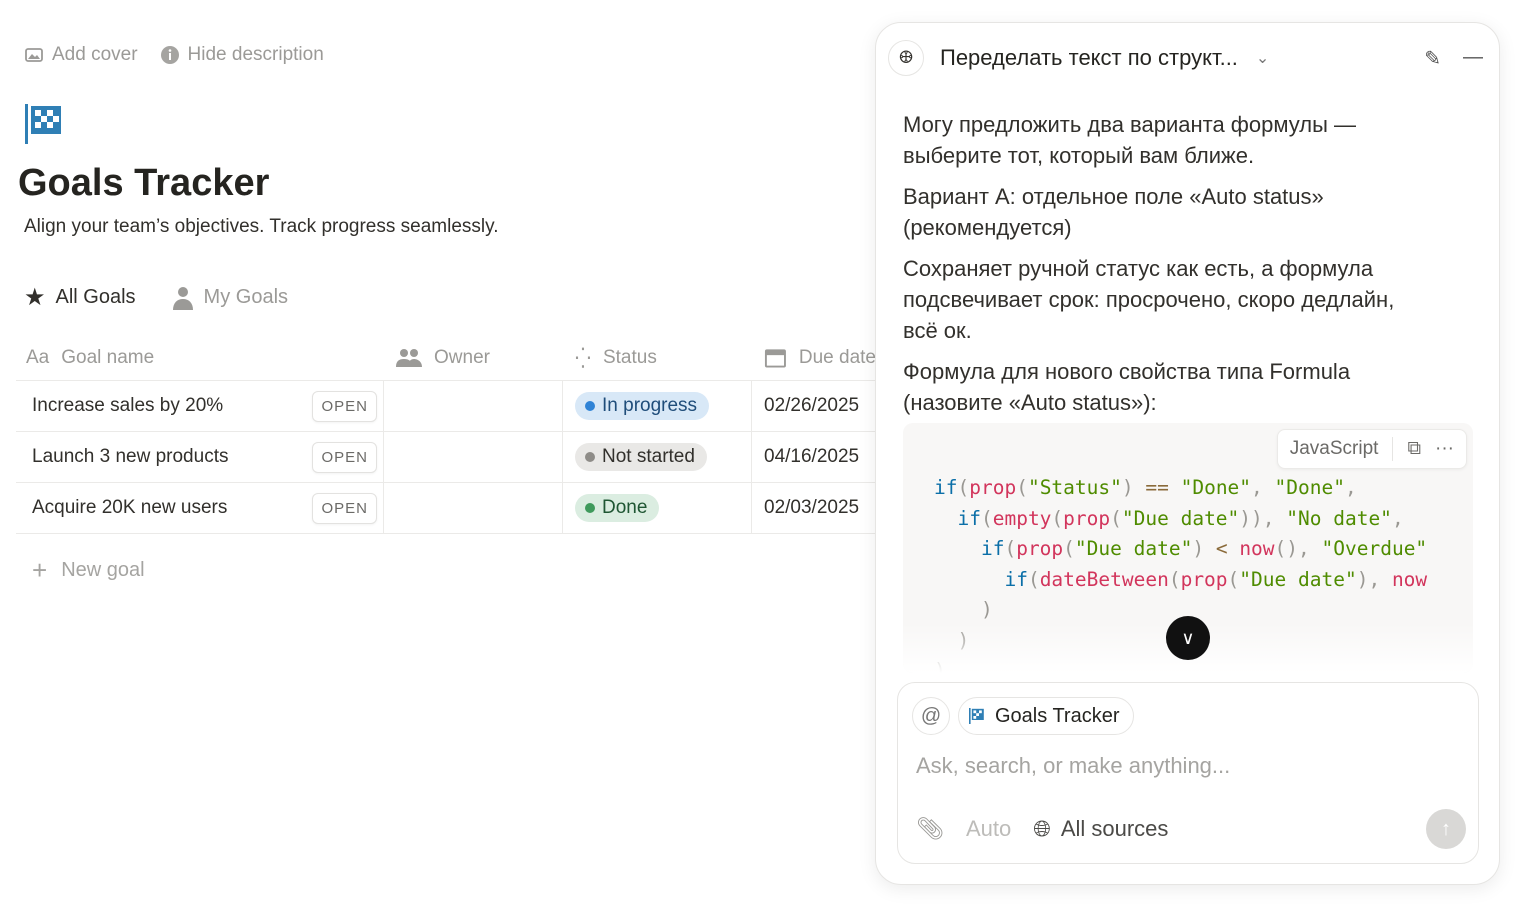 The width and height of the screenshot is (1520, 912). I want to click on page-actions: Add cover Hide description, so click(174, 55).